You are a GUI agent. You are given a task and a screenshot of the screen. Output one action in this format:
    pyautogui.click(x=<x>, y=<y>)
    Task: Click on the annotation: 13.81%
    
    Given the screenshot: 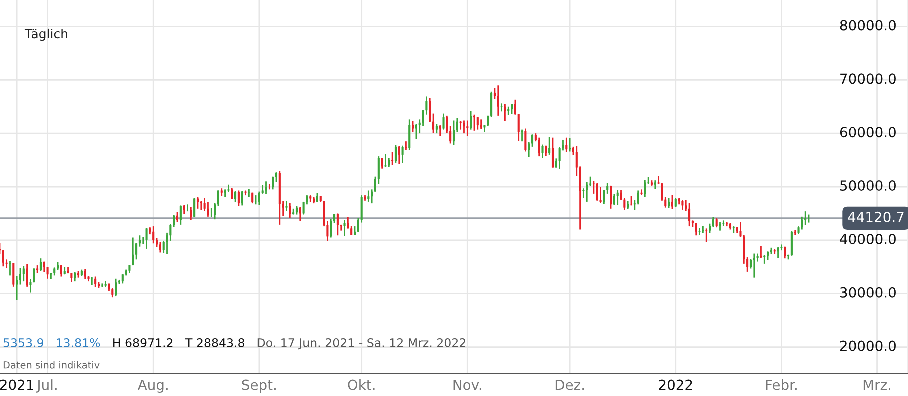 What is the action you would take?
    pyautogui.click(x=78, y=343)
    